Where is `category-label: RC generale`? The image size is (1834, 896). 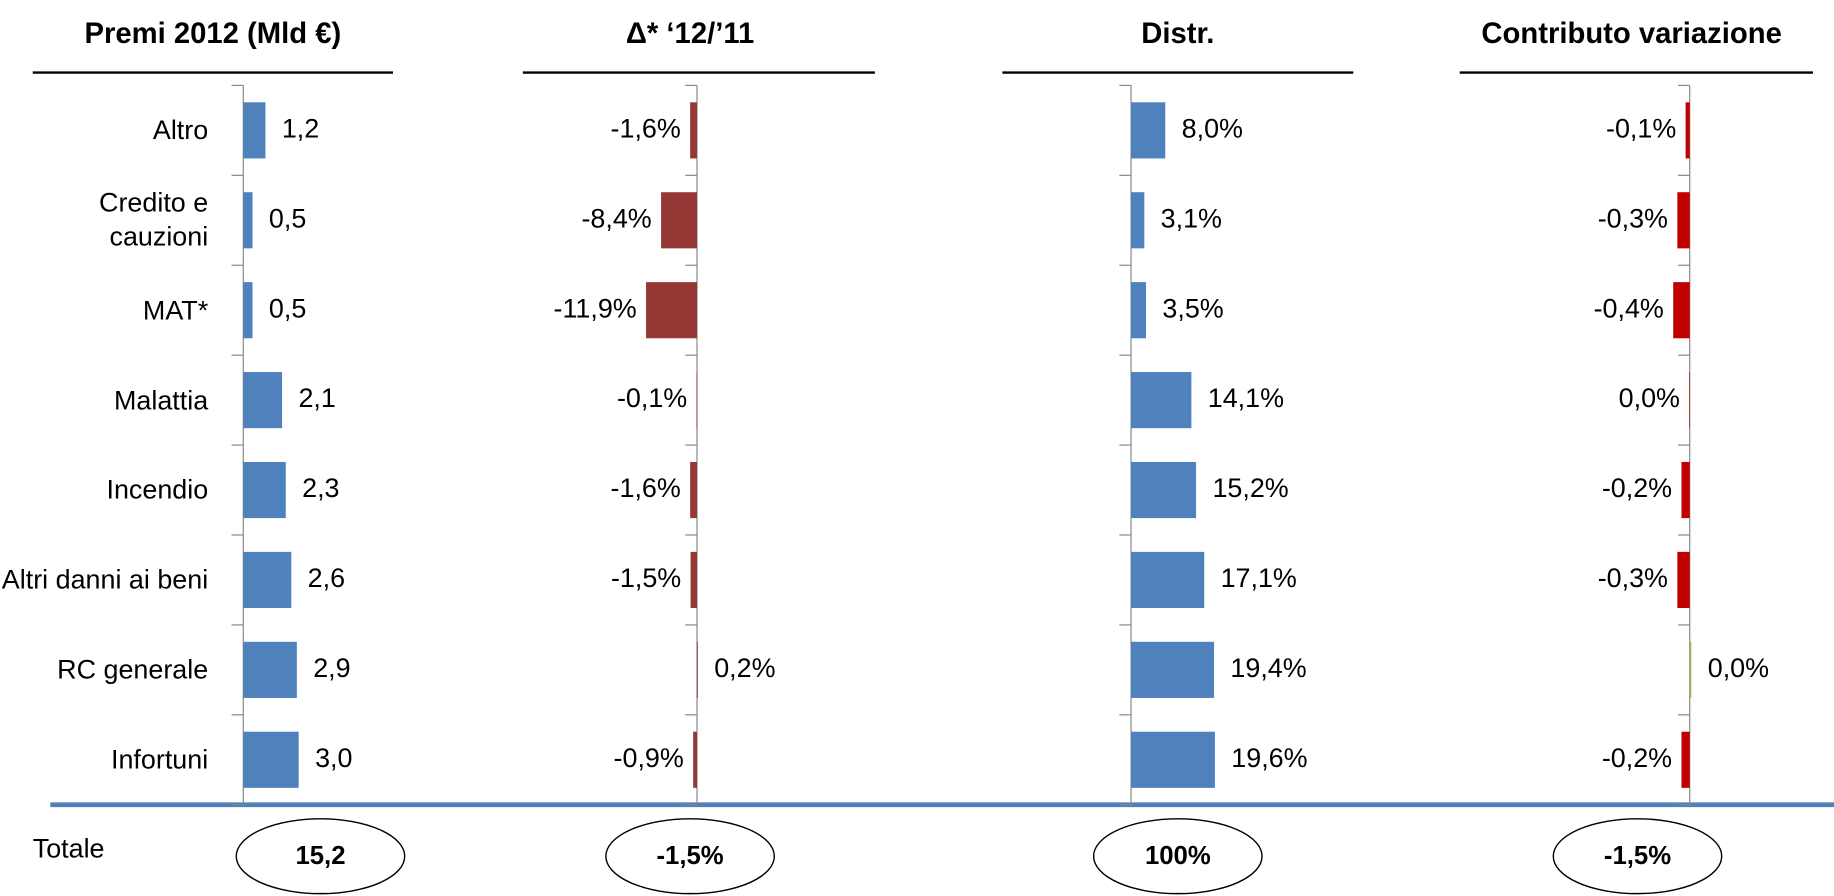
category-label: RC generale is located at coordinates (133, 669).